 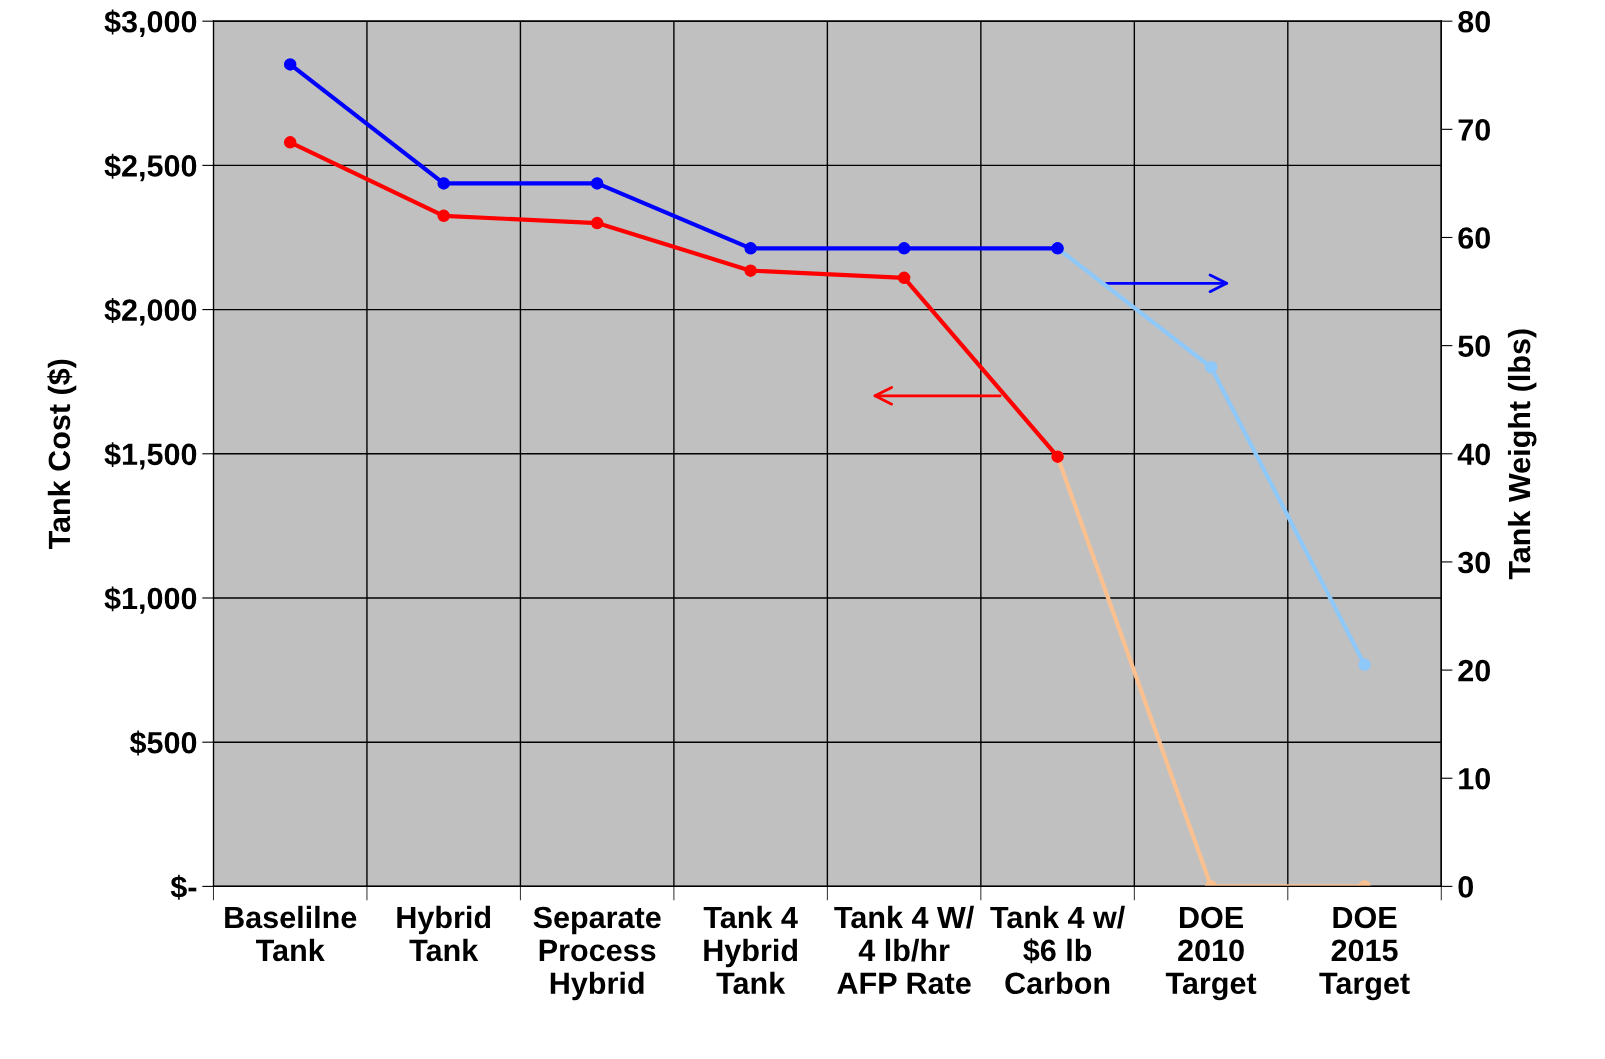 What do you see at coordinates (1474, 21) in the screenshot?
I see `y2-tick-label: 80` at bounding box center [1474, 21].